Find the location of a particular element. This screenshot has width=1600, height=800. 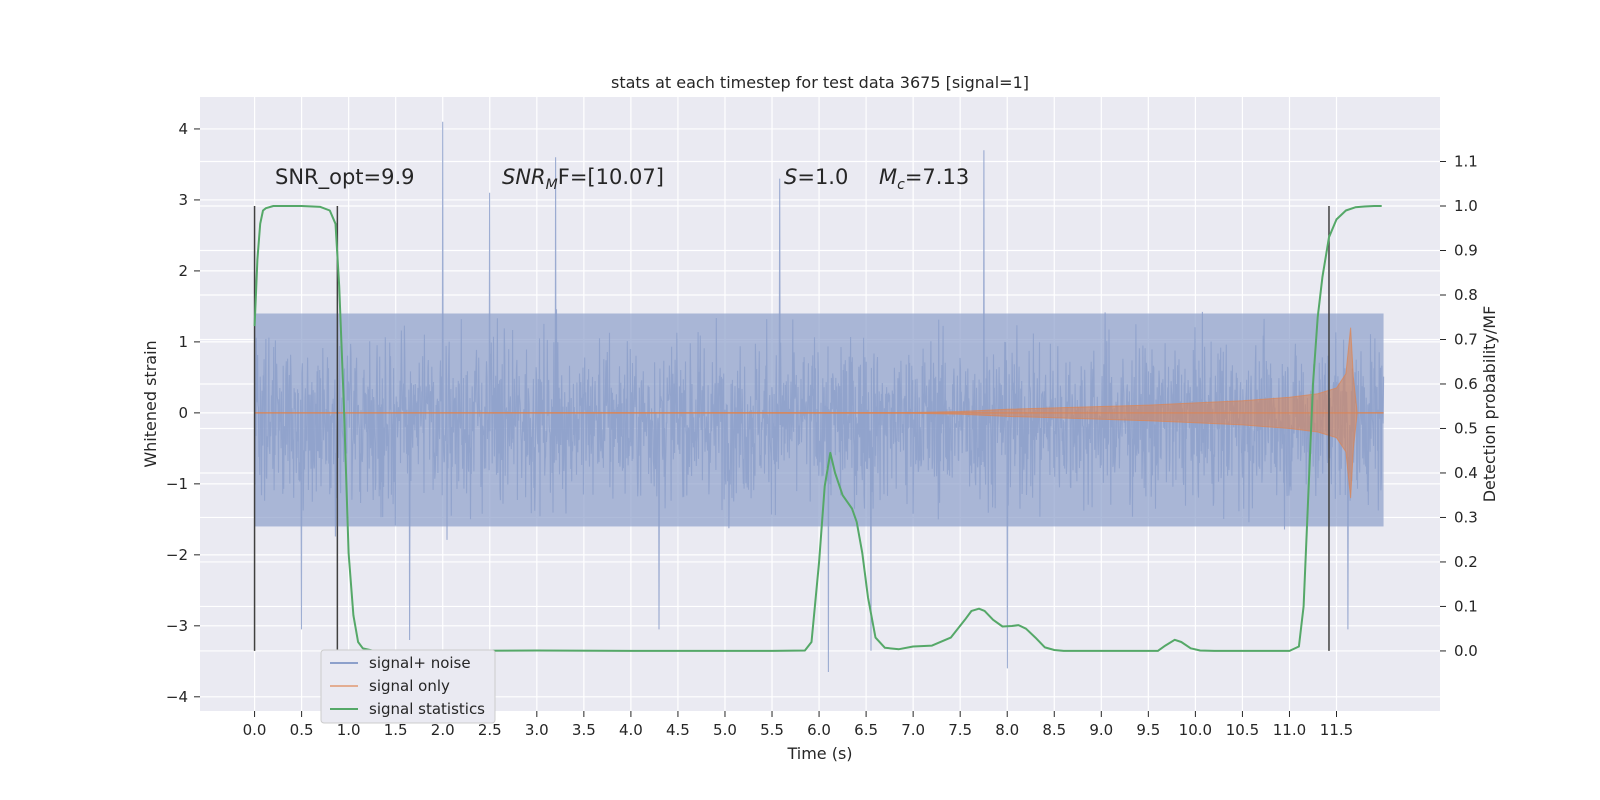

y2-tick-label: 0.6 is located at coordinates (1466, 384).